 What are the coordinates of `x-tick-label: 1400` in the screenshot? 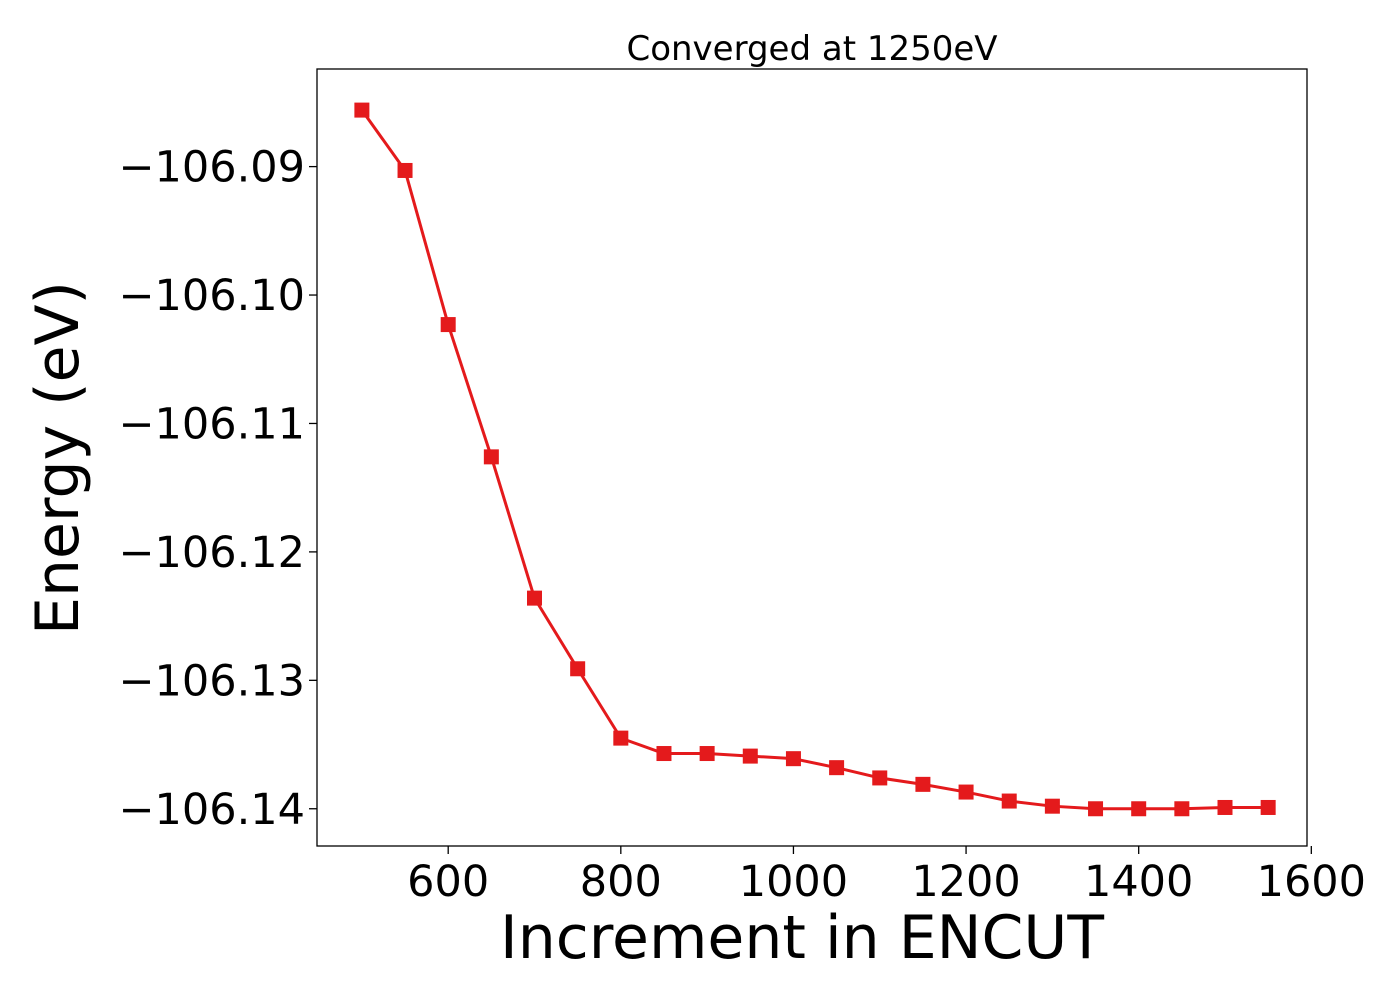 It's located at (1138, 882).